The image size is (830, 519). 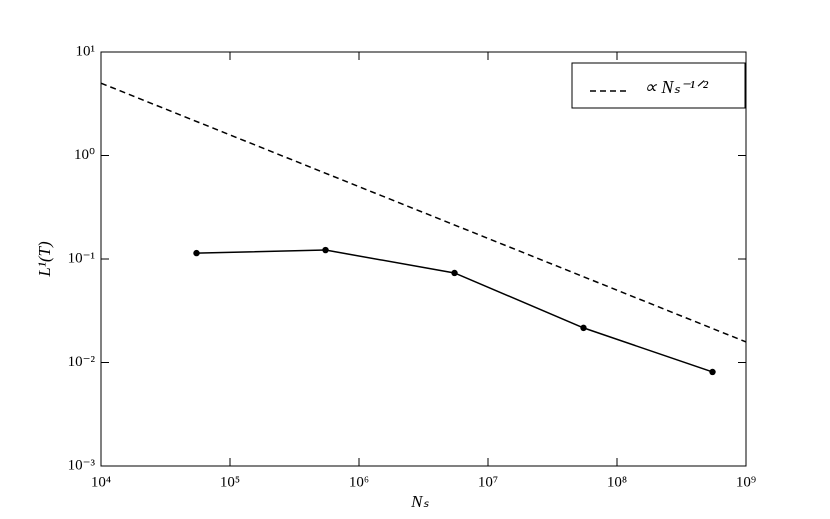 I want to click on x-tick-label: 10⁸, so click(x=617, y=482).